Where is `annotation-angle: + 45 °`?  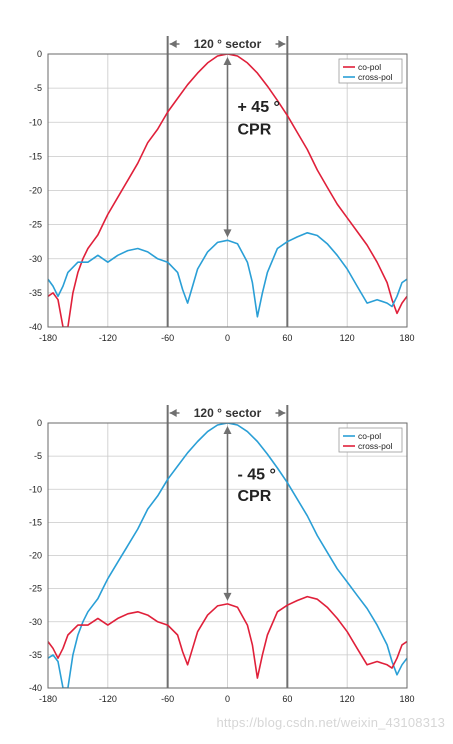 annotation-angle: + 45 ° is located at coordinates (259, 107).